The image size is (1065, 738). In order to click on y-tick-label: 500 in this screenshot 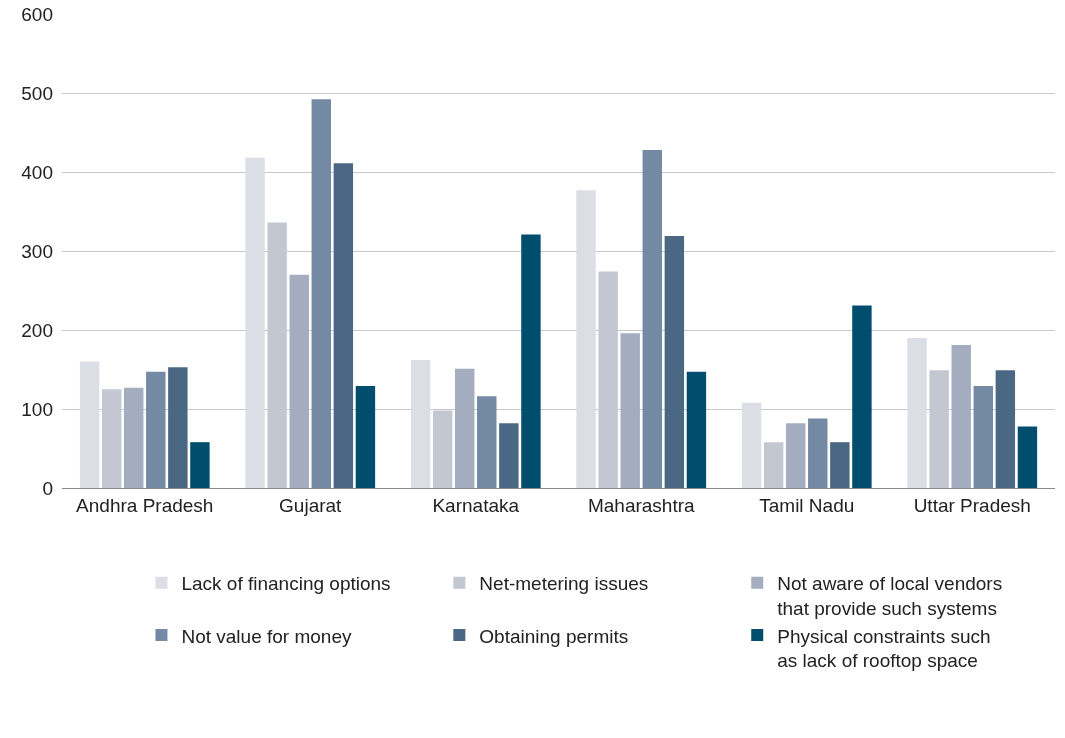, I will do `click(37, 93)`.